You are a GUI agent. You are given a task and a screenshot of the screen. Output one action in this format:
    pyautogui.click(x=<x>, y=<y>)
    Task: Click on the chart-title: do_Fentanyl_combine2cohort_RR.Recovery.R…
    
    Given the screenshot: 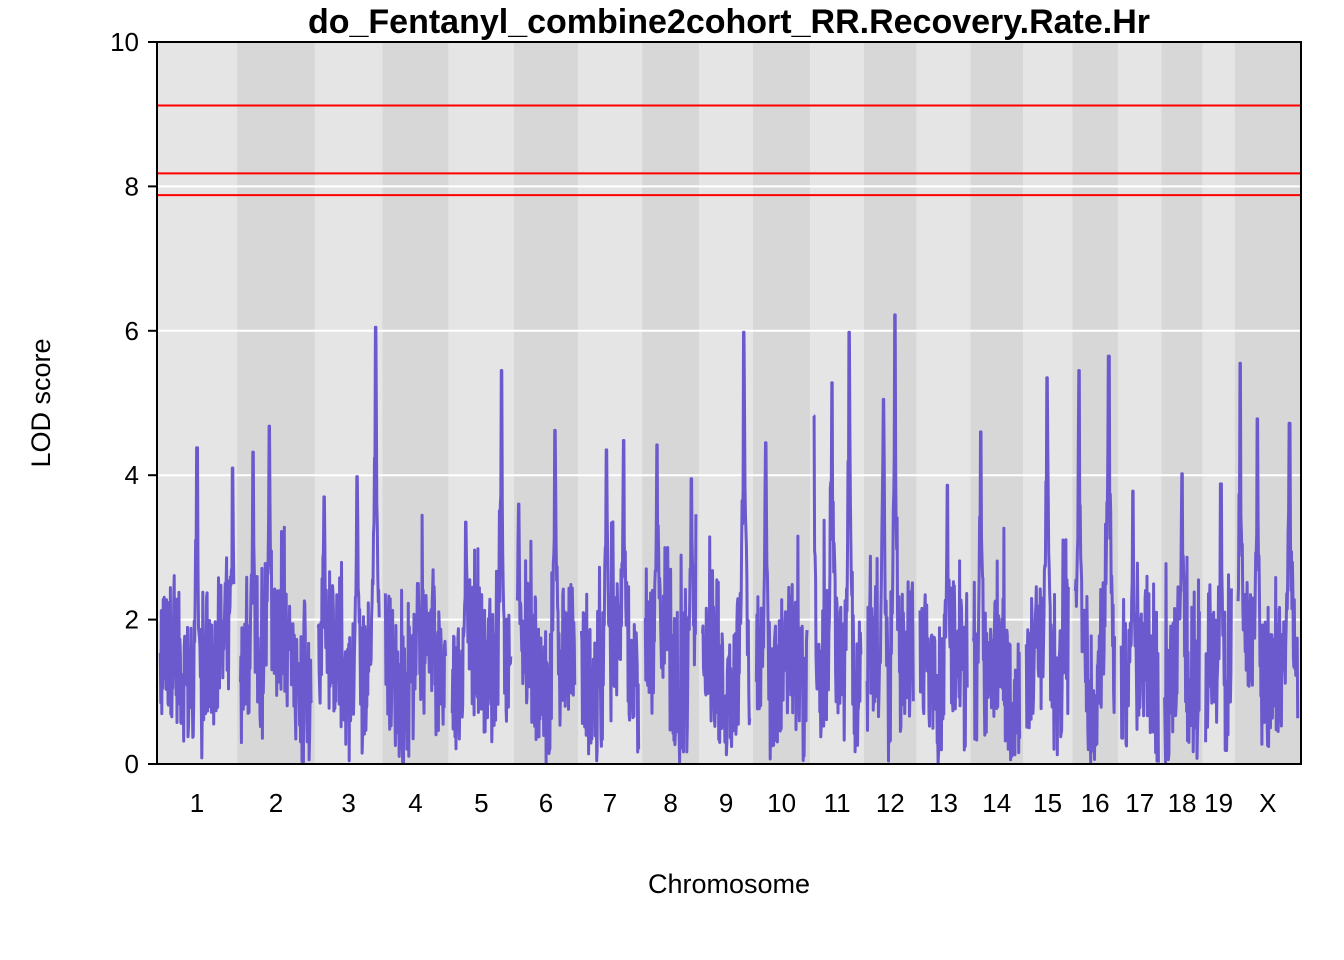 What is the action you would take?
    pyautogui.click(x=729, y=22)
    